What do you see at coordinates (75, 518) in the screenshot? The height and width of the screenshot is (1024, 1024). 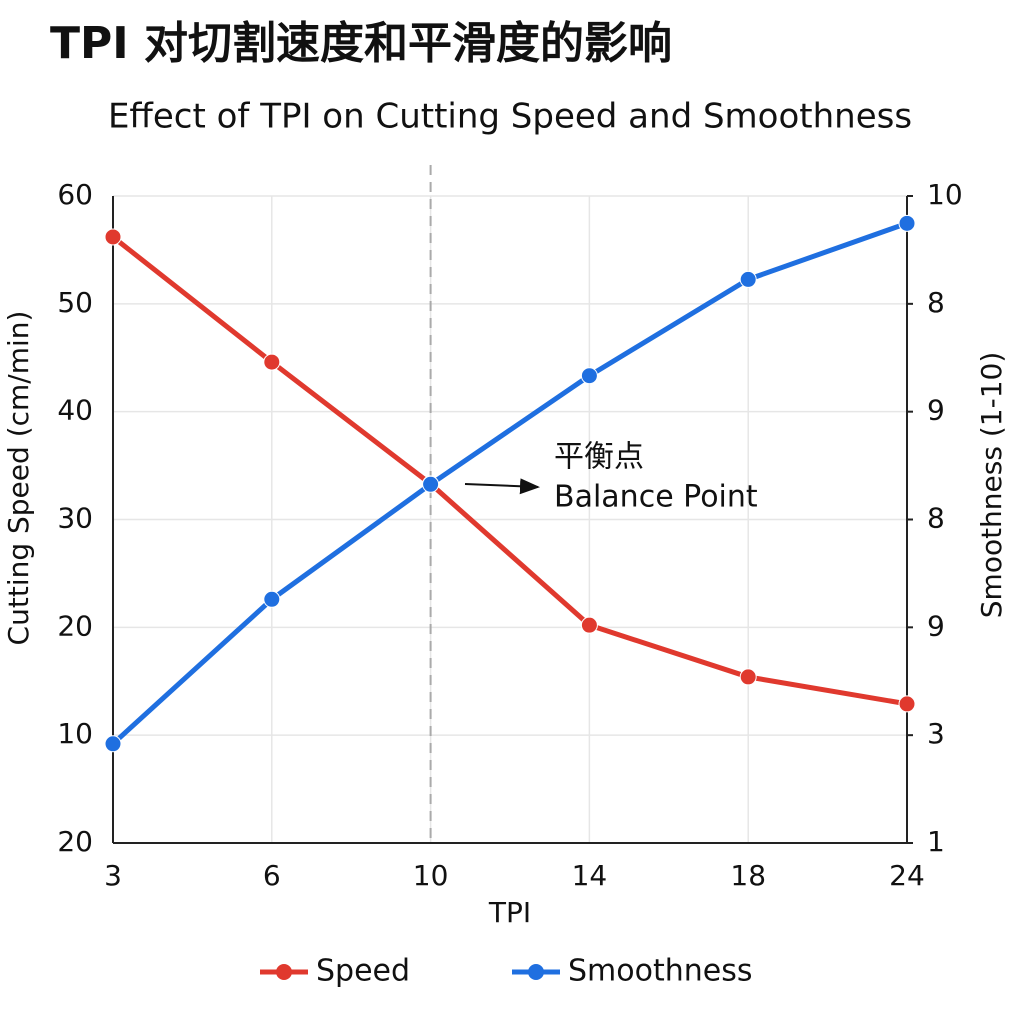 I see `y-tick-label: 30` at bounding box center [75, 518].